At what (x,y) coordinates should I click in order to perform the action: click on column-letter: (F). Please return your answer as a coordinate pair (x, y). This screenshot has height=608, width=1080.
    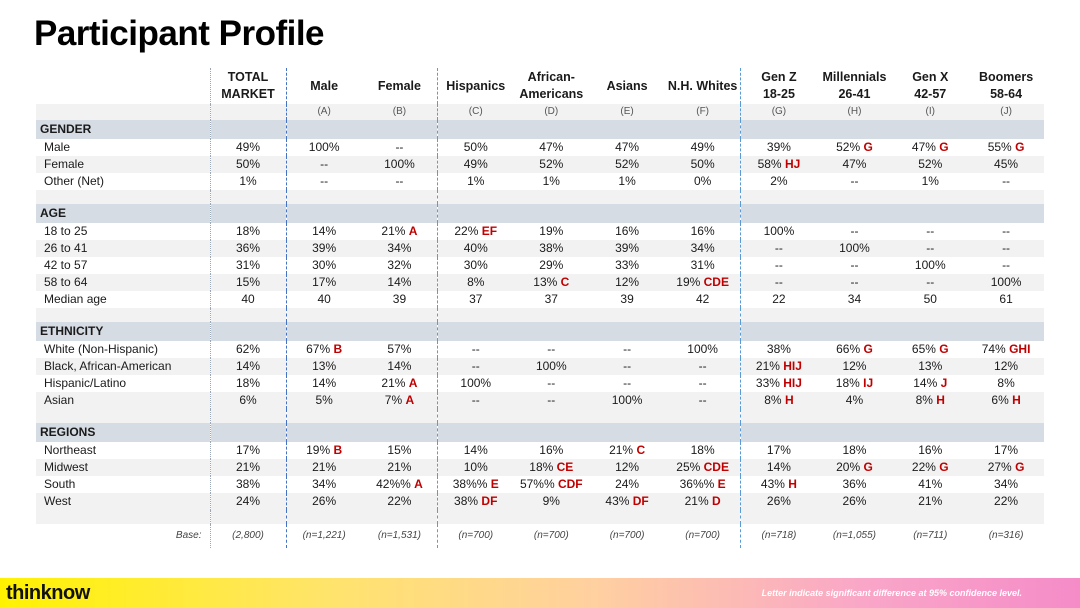
    Looking at the image, I should click on (702, 112).